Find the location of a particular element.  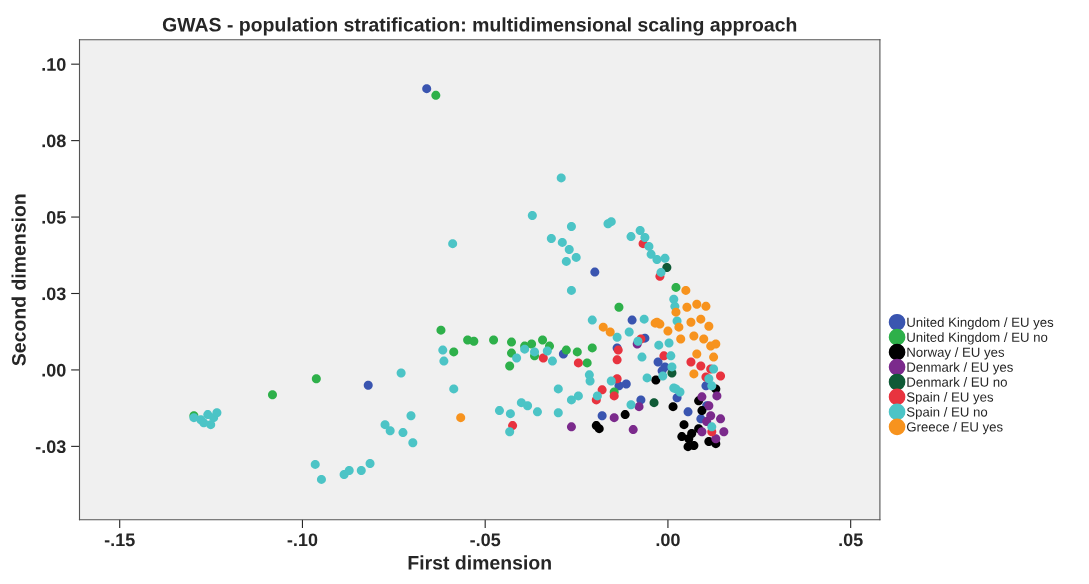

legend-label: Spain / EU no is located at coordinates (947, 413).